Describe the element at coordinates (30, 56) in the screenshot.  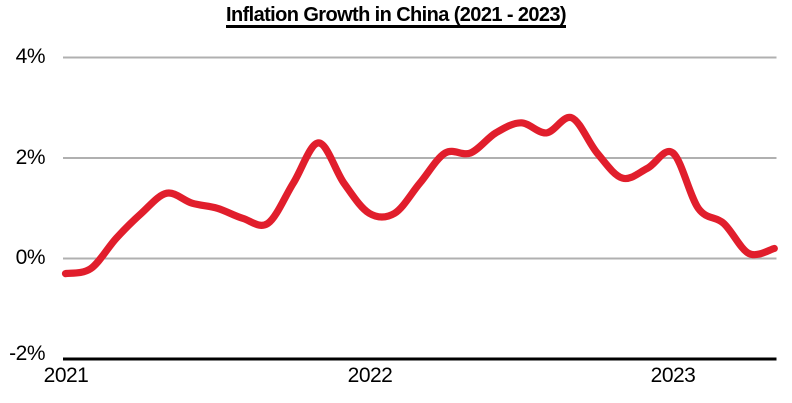
I see `y-tick-label-4pct: 4%` at that location.